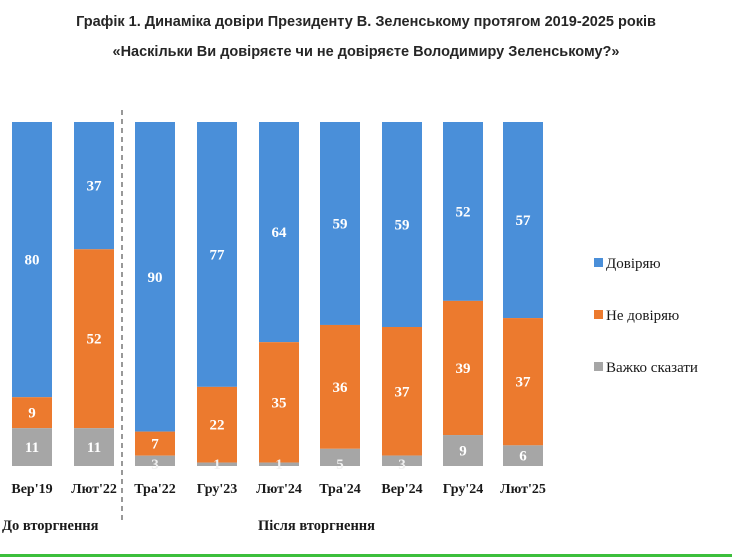  Describe the element at coordinates (401, 489) in the screenshot. I see `x-tick-label: Вер'24` at that location.